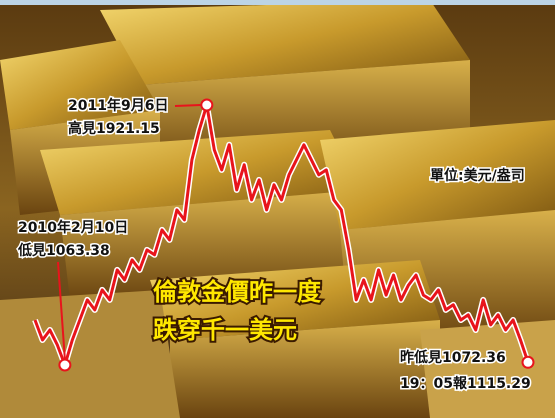 The image size is (555, 418). What do you see at coordinates (465, 383) in the screenshot?
I see `annotation: 19：05報1115.29` at bounding box center [465, 383].